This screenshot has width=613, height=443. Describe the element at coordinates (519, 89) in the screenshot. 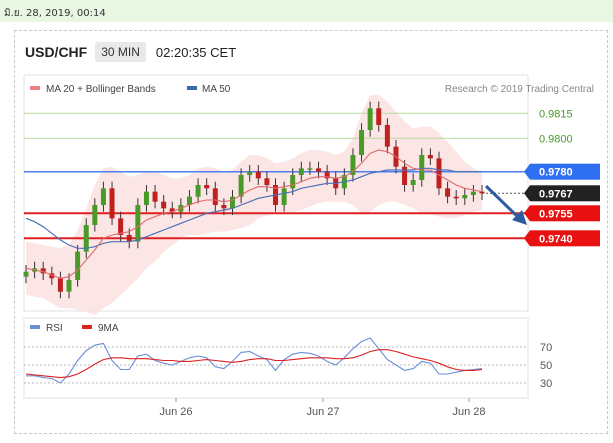

I see `copyright-text: Research © 2019 Trading Central` at that location.